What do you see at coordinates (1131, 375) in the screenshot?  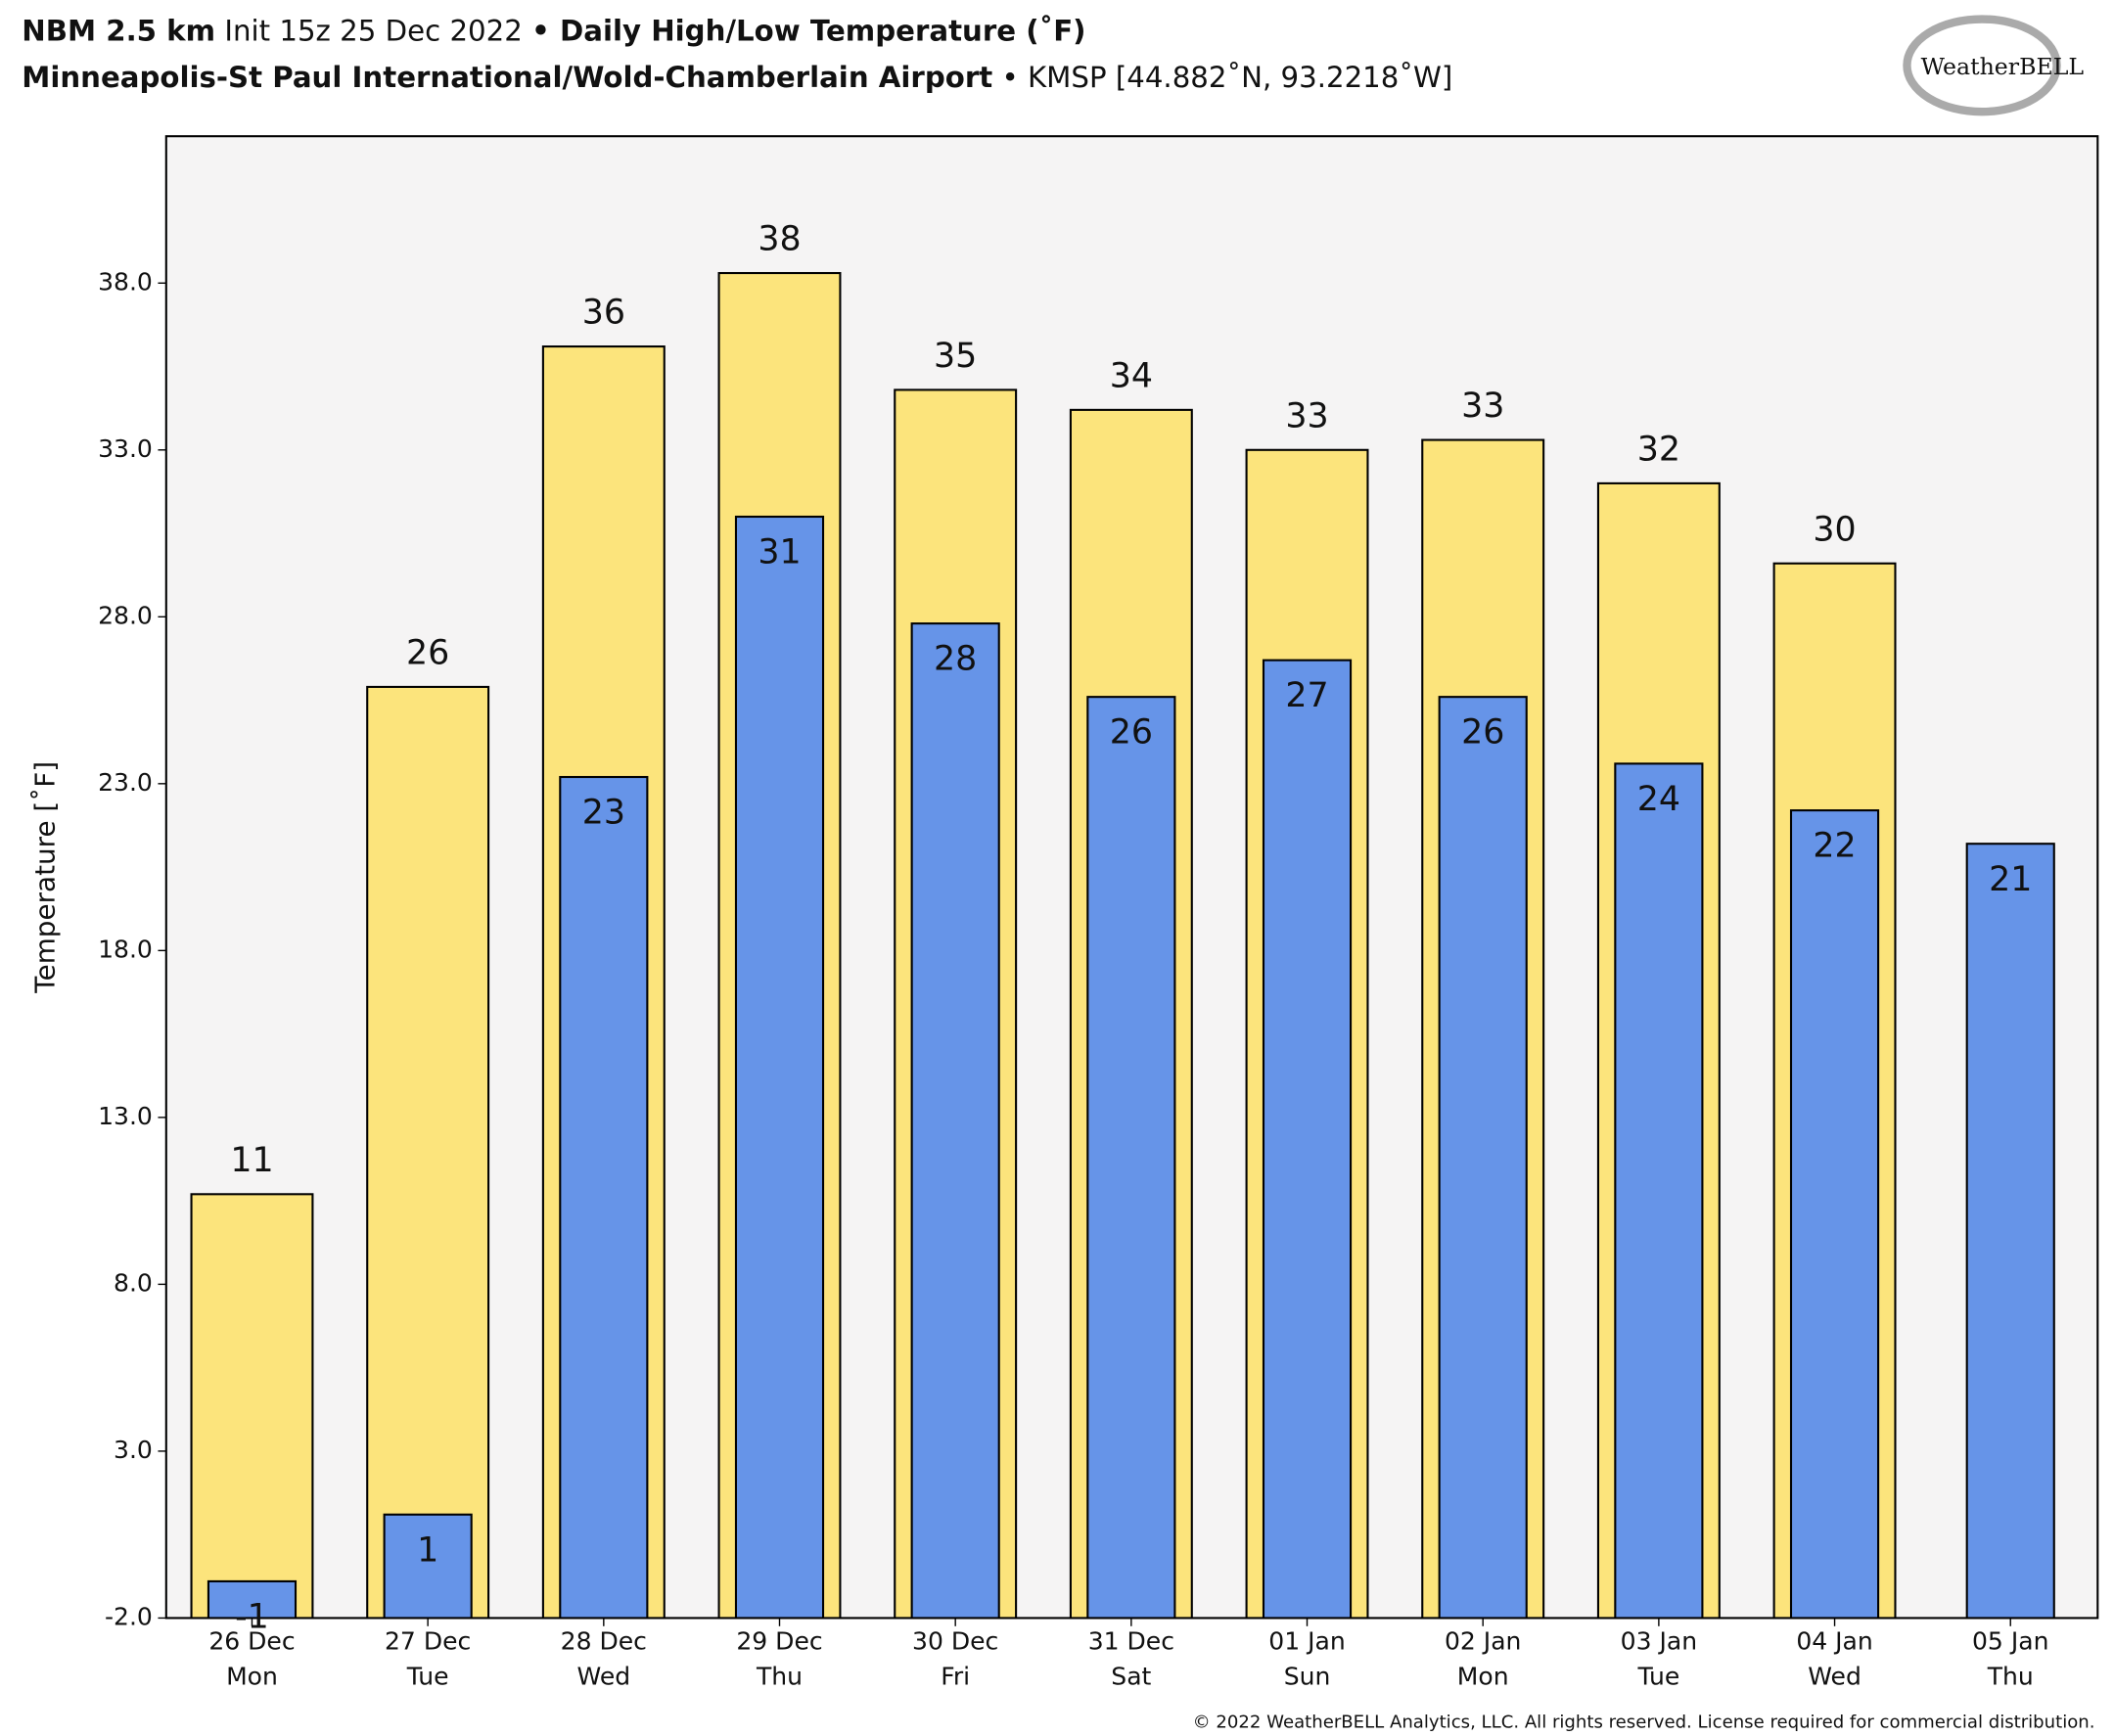 I see `value-label: 34` at bounding box center [1131, 375].